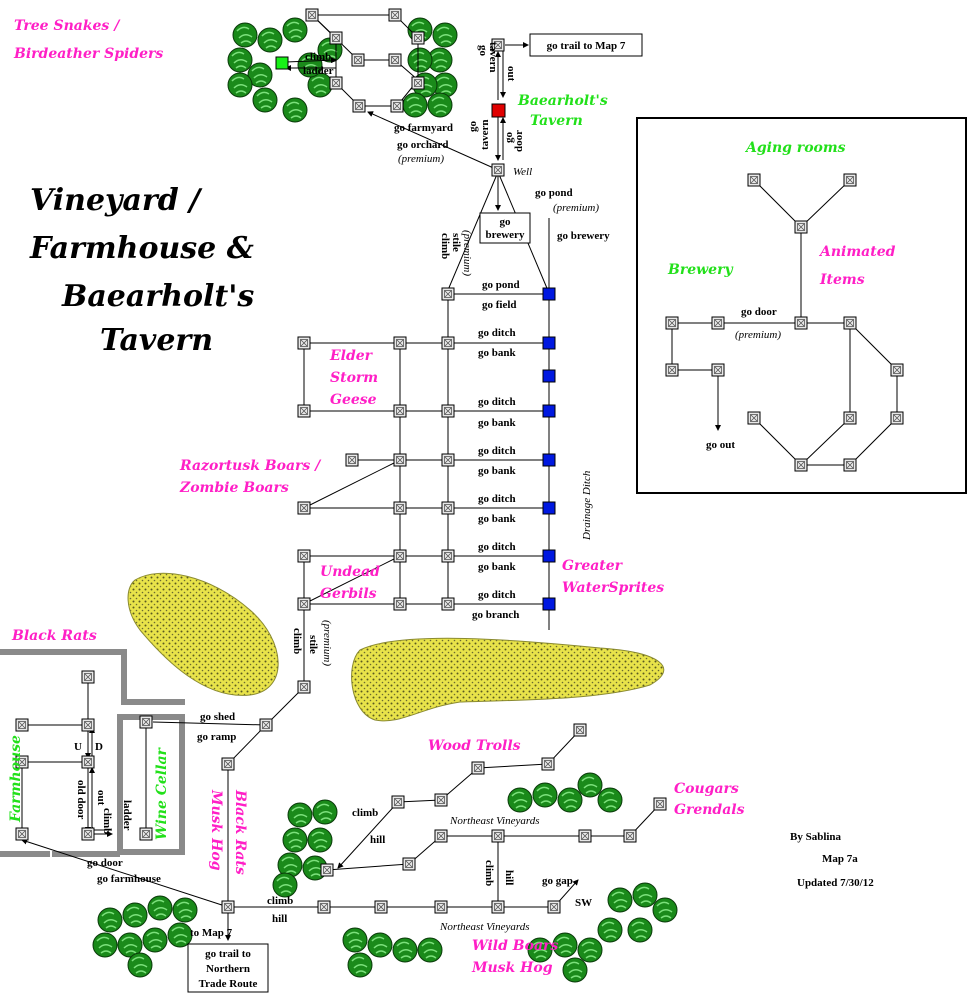 Image resolution: width=976 pixels, height=993 pixels. Describe the element at coordinates (700, 270) in the screenshot. I see `place-brewery: Brewery` at that location.